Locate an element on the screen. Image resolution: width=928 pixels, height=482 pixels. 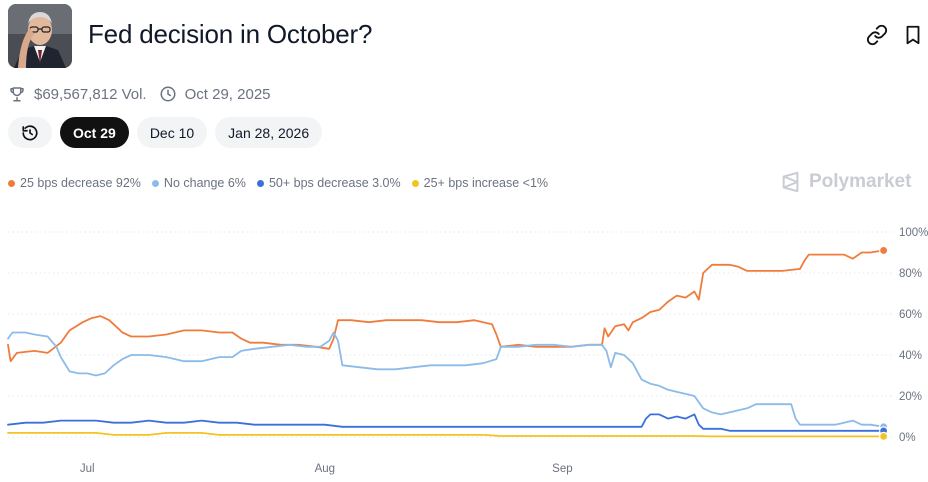
legend-item-25bps-decrease: 25 bps decrease 92% is located at coordinates (74, 183).